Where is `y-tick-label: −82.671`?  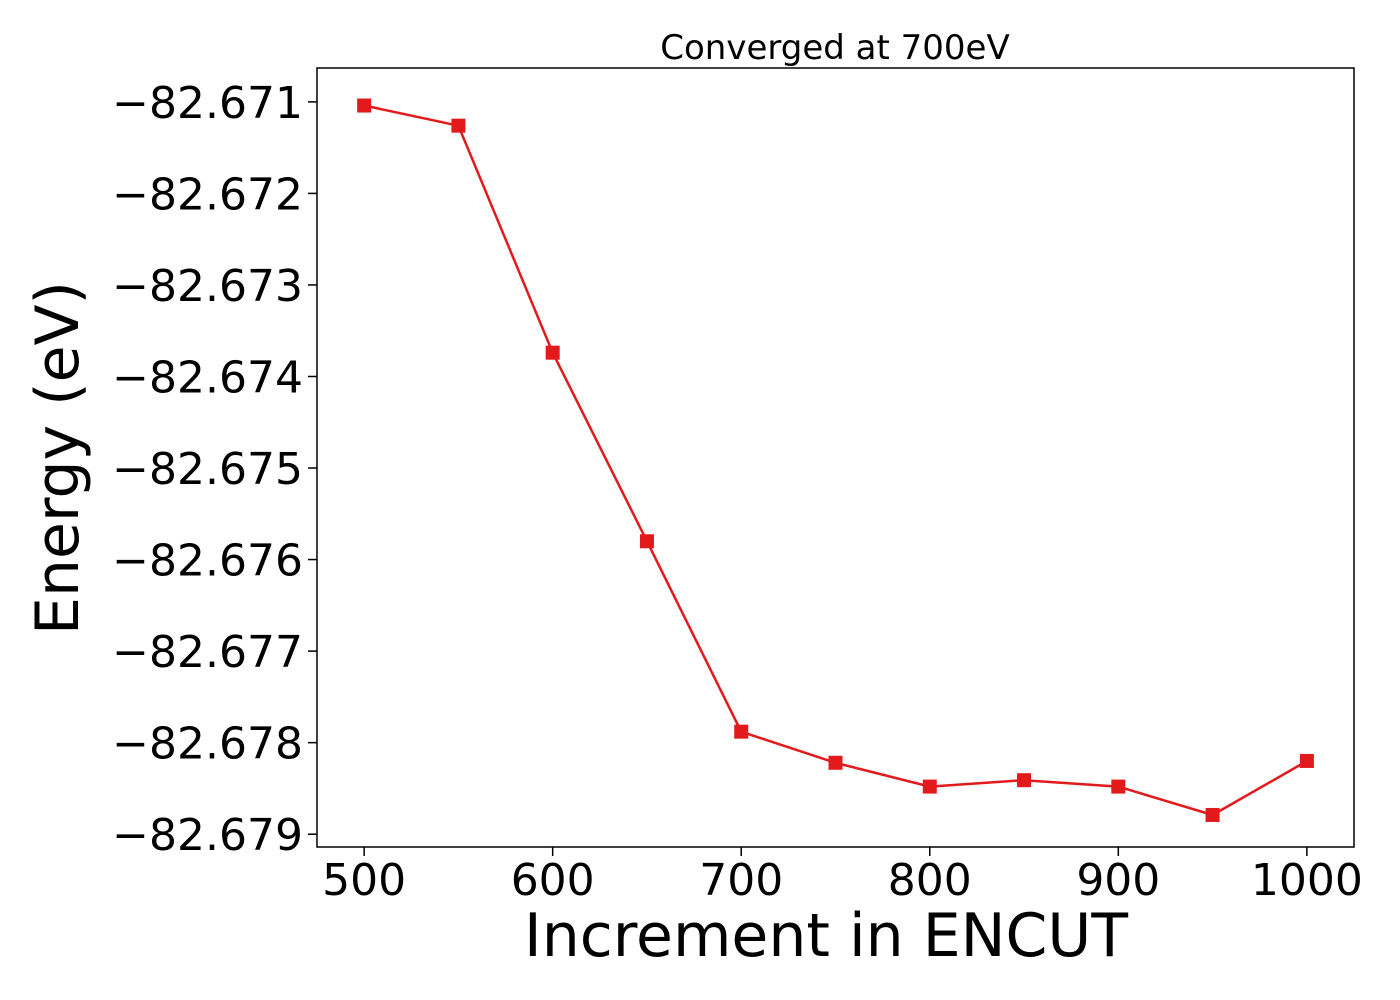
y-tick-label: −82.671 is located at coordinates (207, 103).